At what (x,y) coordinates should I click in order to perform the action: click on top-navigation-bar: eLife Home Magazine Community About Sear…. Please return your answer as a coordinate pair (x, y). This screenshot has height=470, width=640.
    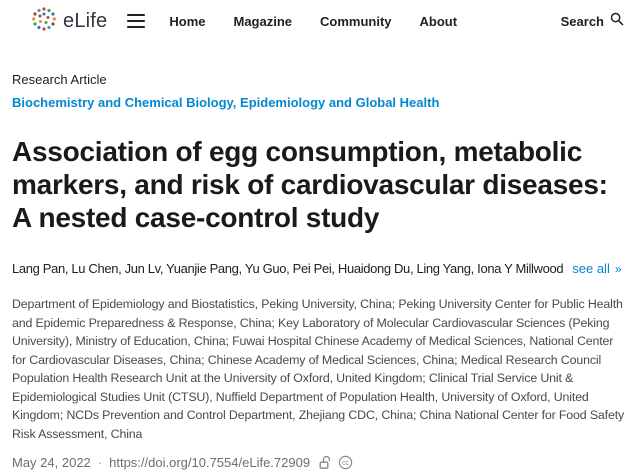
    Looking at the image, I should click on (320, 18).